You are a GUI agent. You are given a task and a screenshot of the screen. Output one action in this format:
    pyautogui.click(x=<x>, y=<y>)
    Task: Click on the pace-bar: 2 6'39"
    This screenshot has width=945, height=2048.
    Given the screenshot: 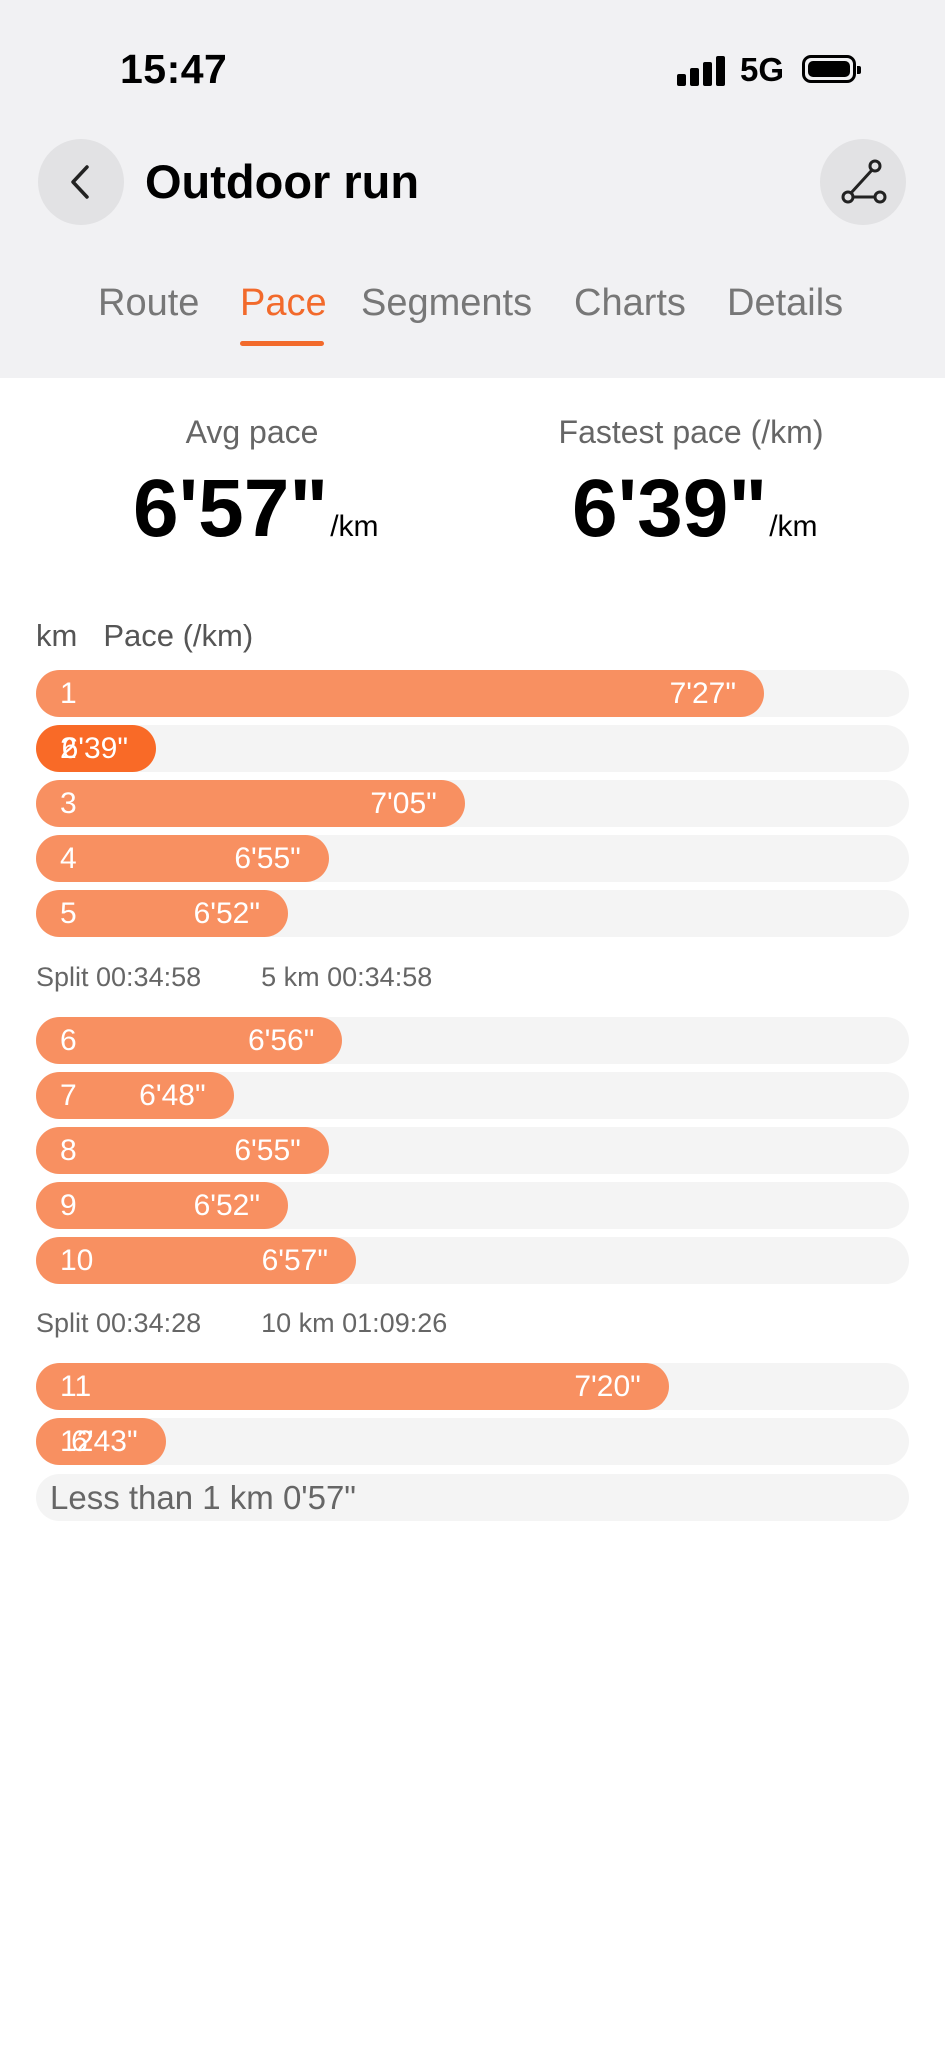 What is the action you would take?
    pyautogui.click(x=96, y=748)
    